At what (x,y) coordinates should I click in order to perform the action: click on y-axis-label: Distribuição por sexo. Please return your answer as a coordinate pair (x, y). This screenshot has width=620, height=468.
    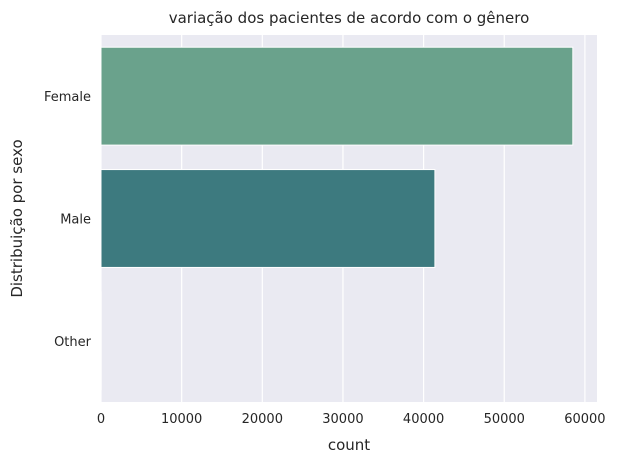
    Looking at the image, I should click on (17, 218).